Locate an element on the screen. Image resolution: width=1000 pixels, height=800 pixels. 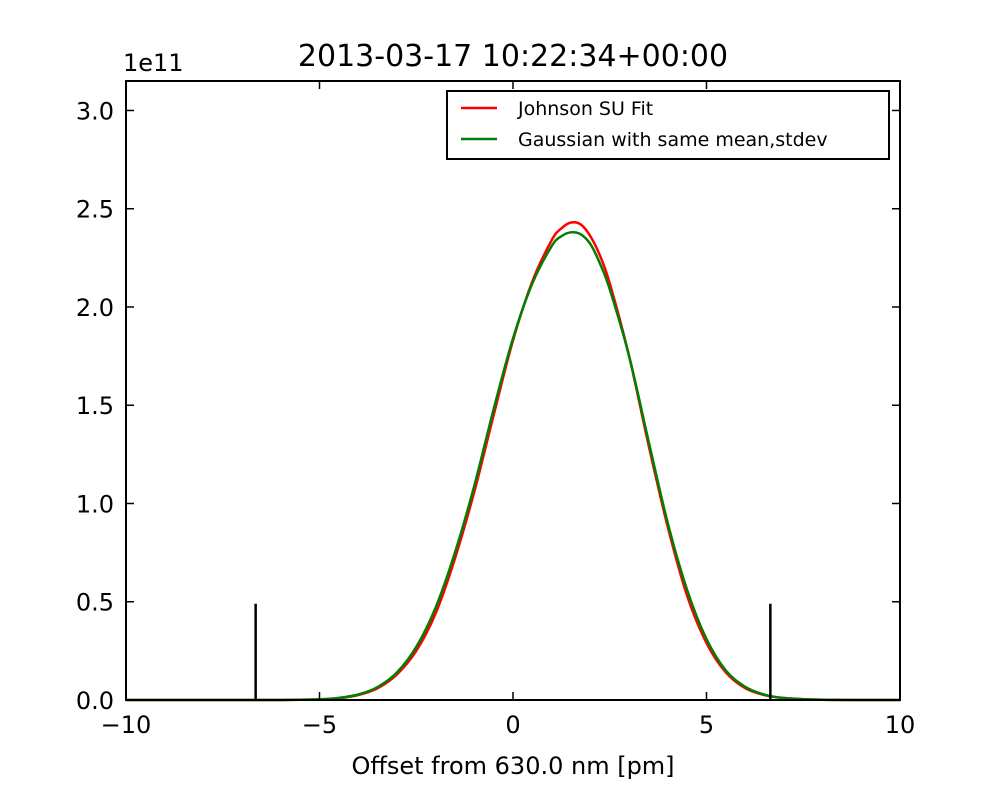
y-tick-label-6: 3.0 is located at coordinates (95, 111).